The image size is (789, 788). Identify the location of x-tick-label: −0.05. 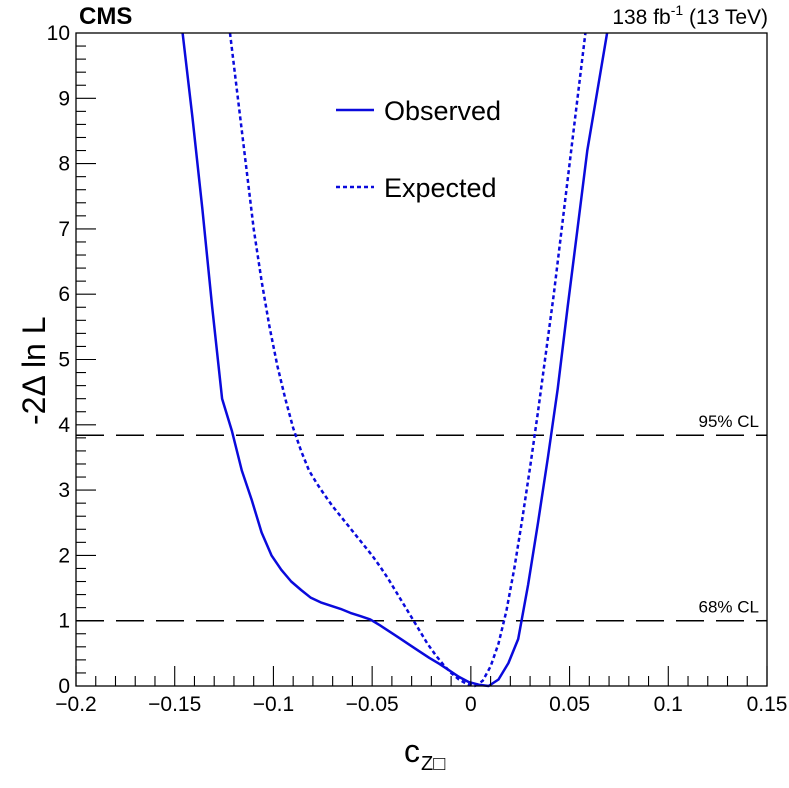
(372, 704).